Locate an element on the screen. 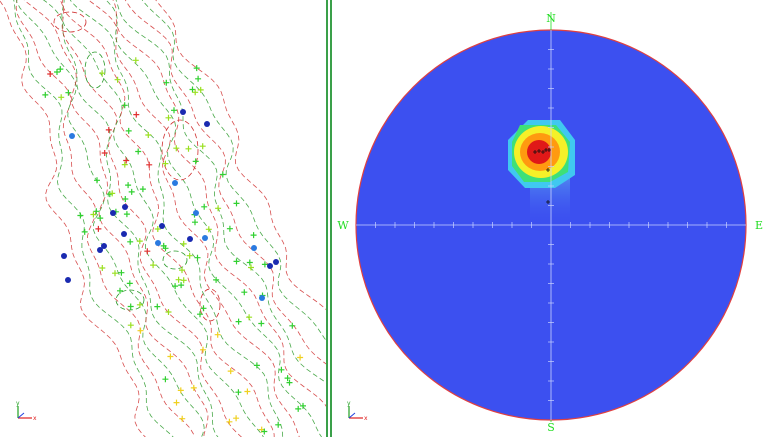  axis-triad-left: x y is located at coordinates (26, 411).